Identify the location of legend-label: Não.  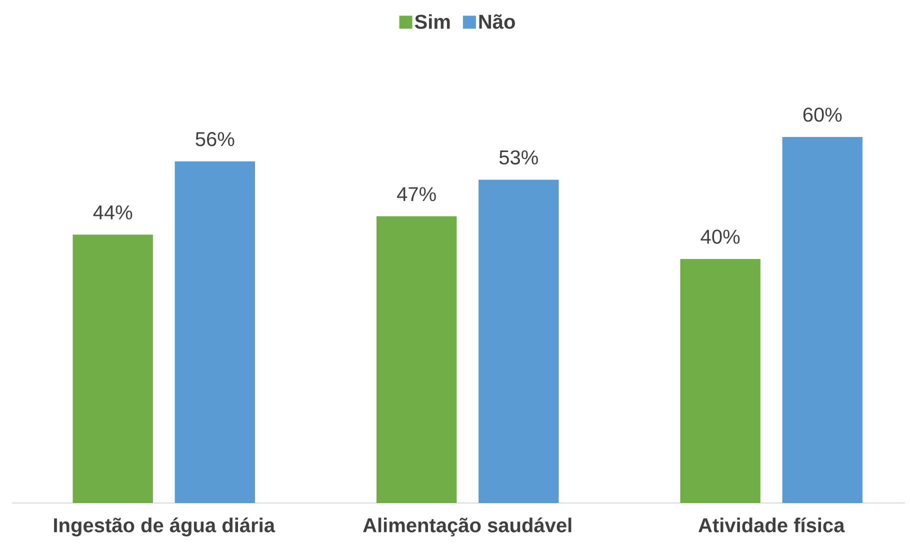
(497, 21).